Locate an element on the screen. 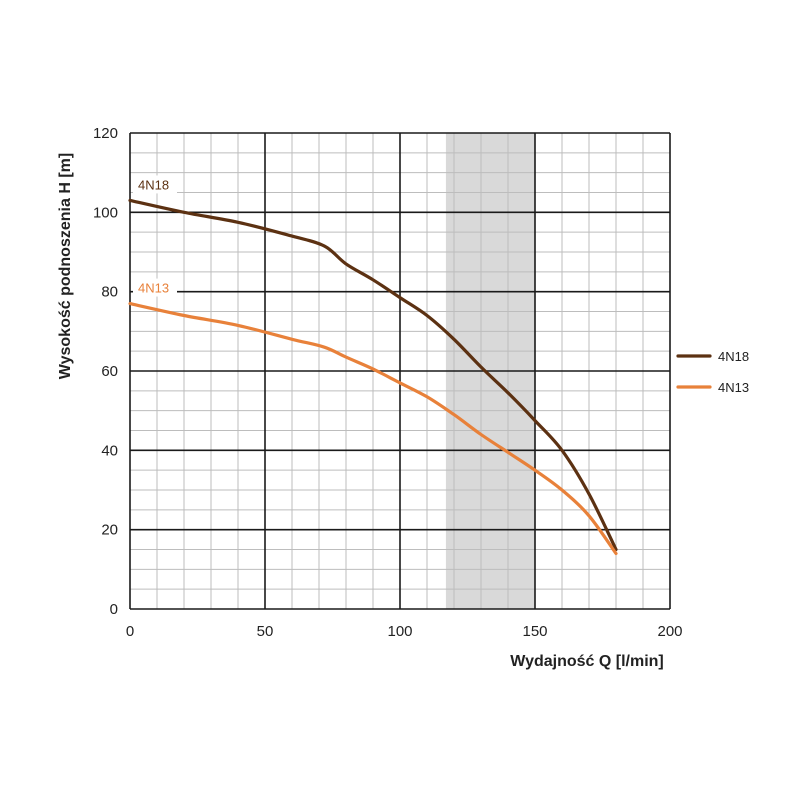 The width and height of the screenshot is (800, 800). legend-label-4n18: 4N18 is located at coordinates (733, 356).